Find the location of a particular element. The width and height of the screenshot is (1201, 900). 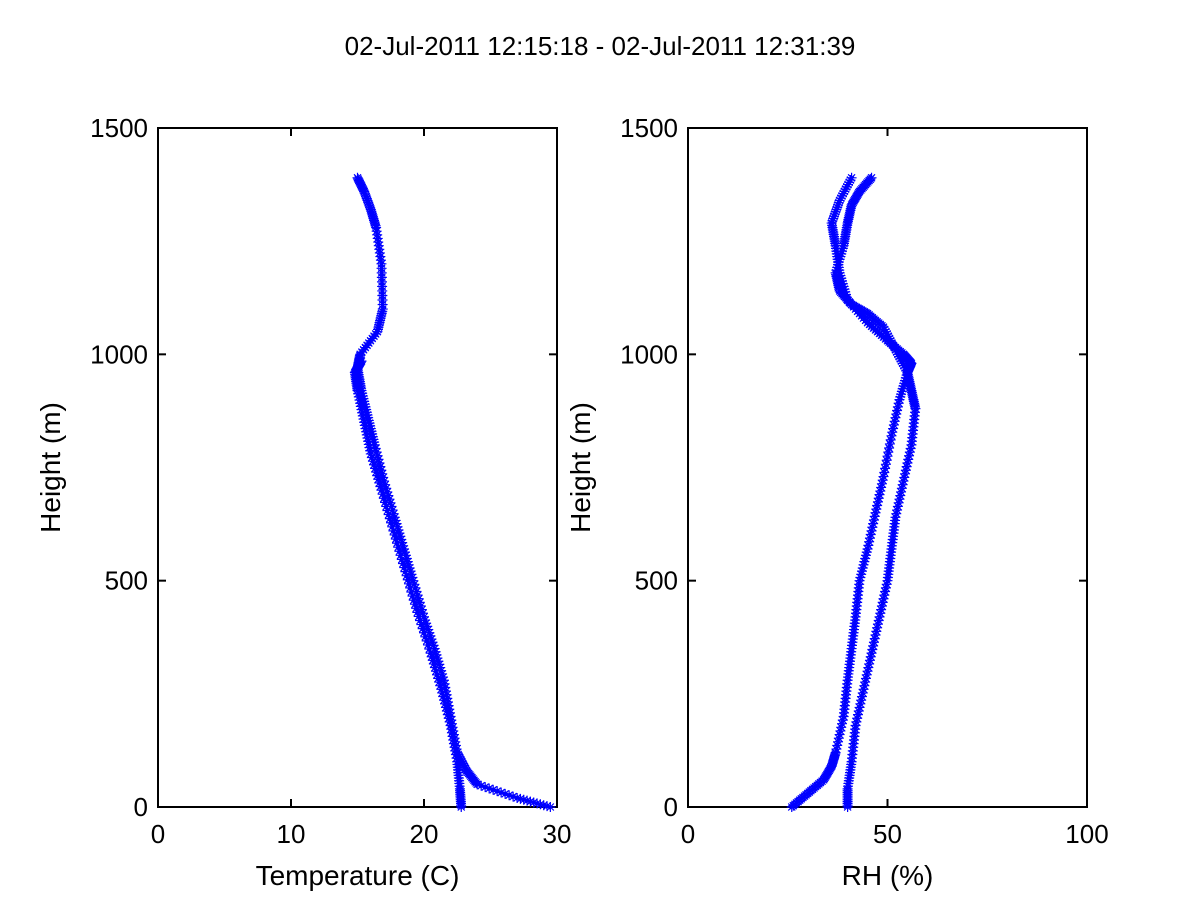

x-tick-label: 20 is located at coordinates (424, 834).